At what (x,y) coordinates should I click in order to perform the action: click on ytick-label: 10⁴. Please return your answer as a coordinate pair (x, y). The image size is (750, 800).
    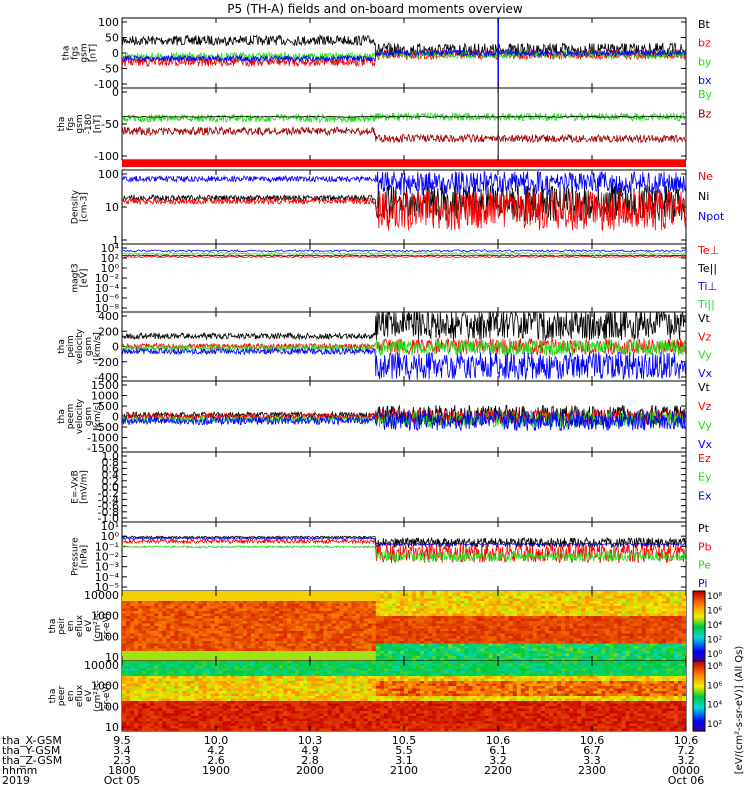
    Looking at the image, I should click on (110, 248).